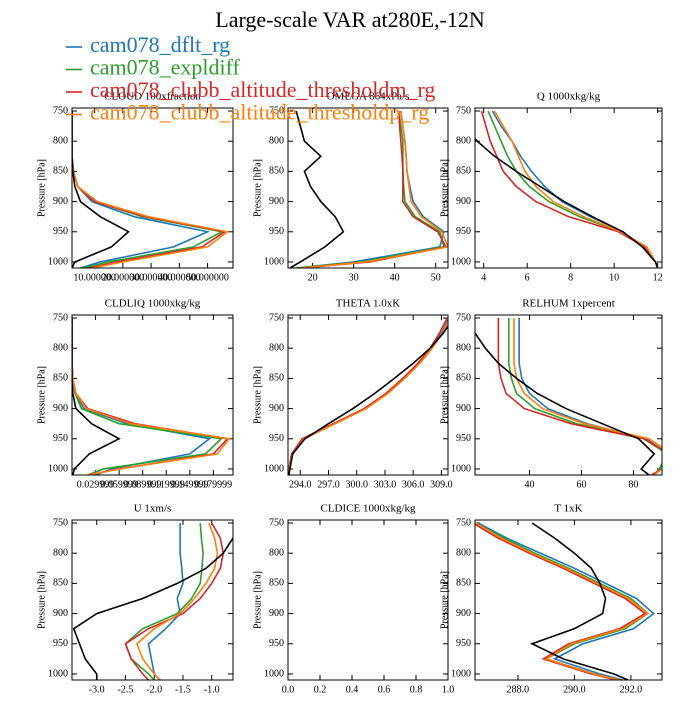 The height and width of the screenshot is (705, 700). I want to click on x-tick-label: 1.0, so click(448, 689).